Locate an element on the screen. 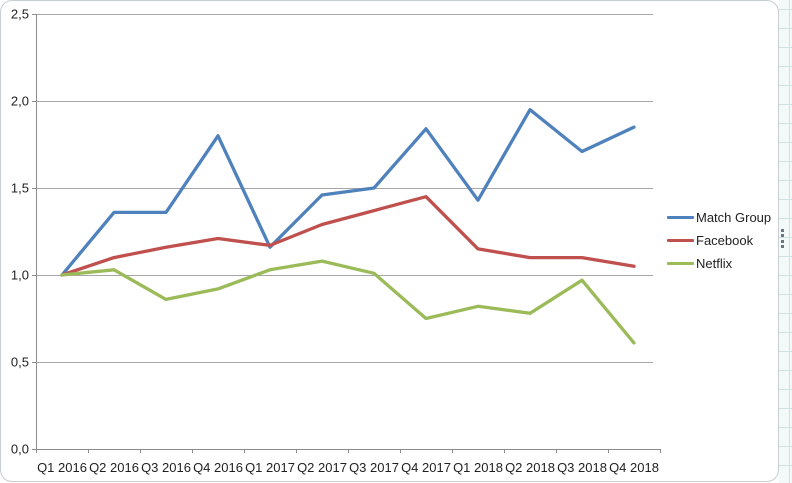  chart-legend: Match Group Facebook Netflix is located at coordinates (719, 240).